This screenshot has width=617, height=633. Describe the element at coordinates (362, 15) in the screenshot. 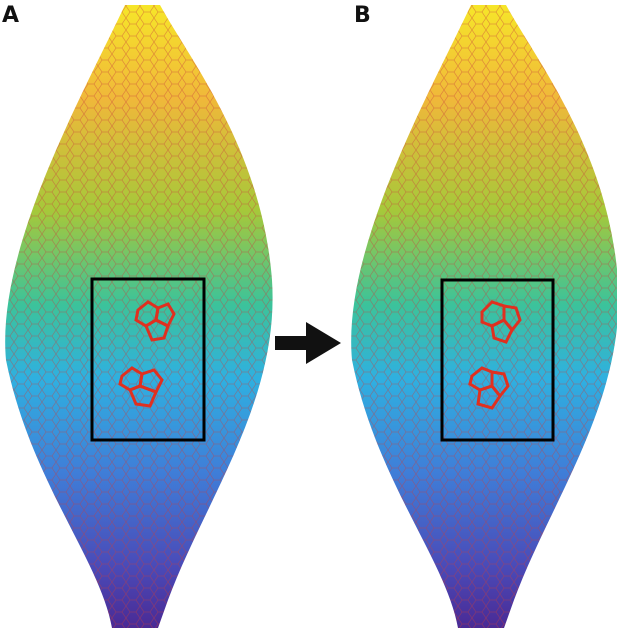

I see `panel-label: B` at that location.